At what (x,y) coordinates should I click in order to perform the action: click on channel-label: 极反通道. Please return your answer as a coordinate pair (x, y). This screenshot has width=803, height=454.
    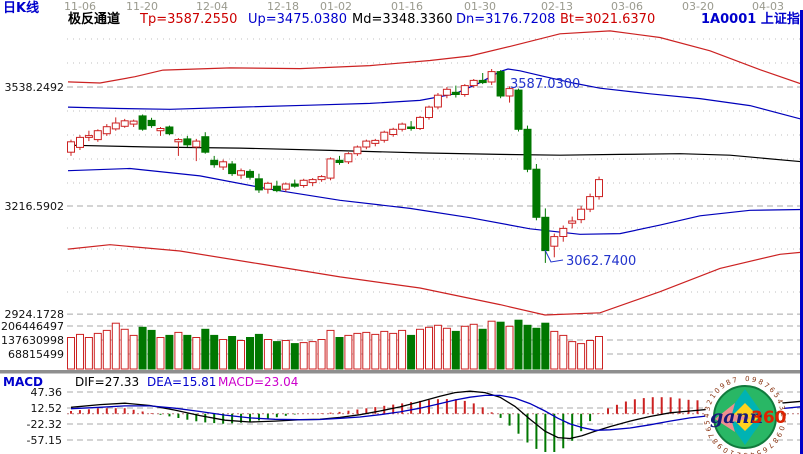
    Looking at the image, I should click on (94, 19).